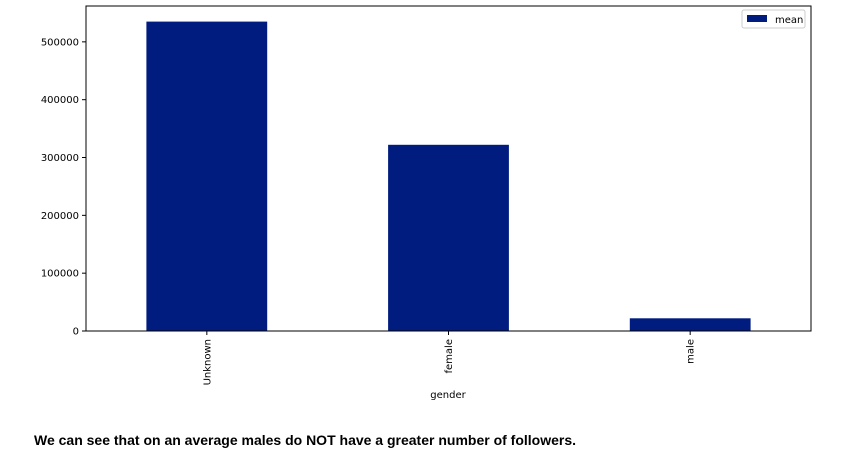  Describe the element at coordinates (63, 187) in the screenshot. I see `y-axis: 0 100000 200000 300000 400000 500000` at that location.